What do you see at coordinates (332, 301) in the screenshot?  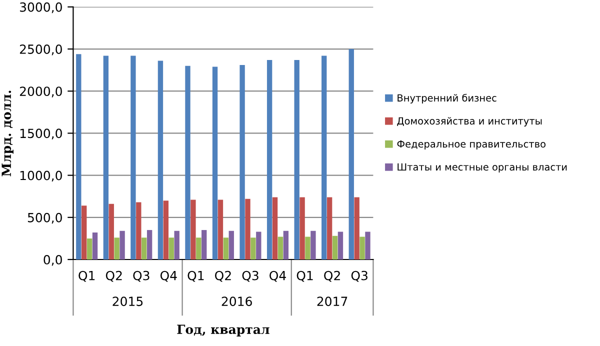 I see `text: 2017` at bounding box center [332, 301].